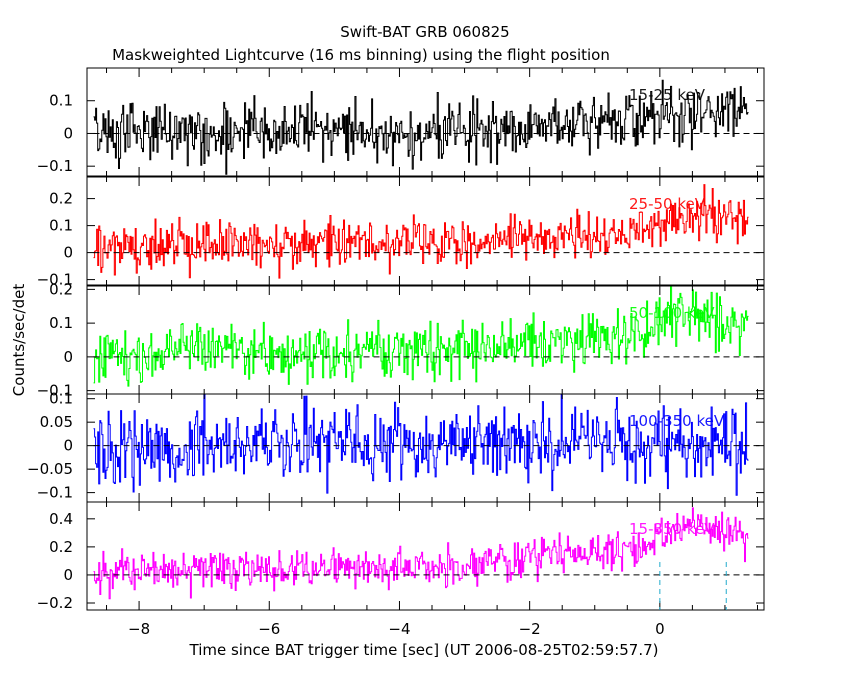  What do you see at coordinates (19, 340) in the screenshot?
I see `y-axis-label: Counts/sec/det` at bounding box center [19, 340].